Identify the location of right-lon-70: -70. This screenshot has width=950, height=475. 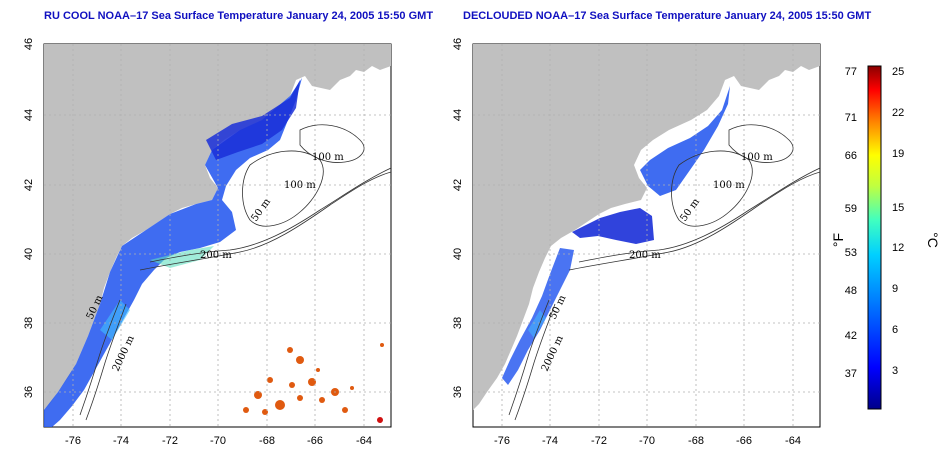
(647, 441).